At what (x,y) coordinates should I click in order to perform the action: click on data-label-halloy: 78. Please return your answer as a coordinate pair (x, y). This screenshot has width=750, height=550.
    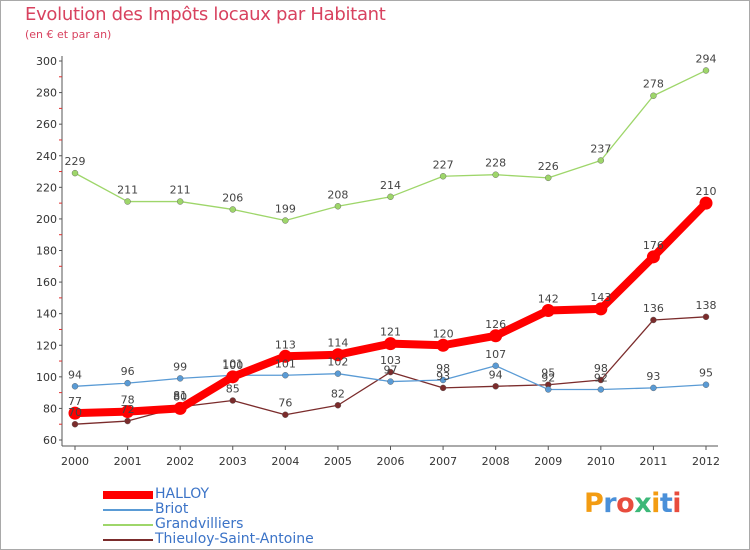
    Looking at the image, I should click on (128, 400).